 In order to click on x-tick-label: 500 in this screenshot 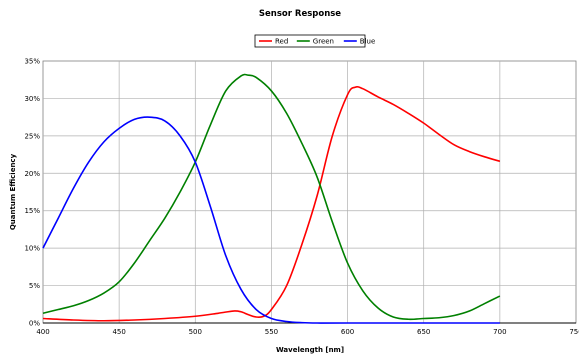, I will do `click(195, 332)`.